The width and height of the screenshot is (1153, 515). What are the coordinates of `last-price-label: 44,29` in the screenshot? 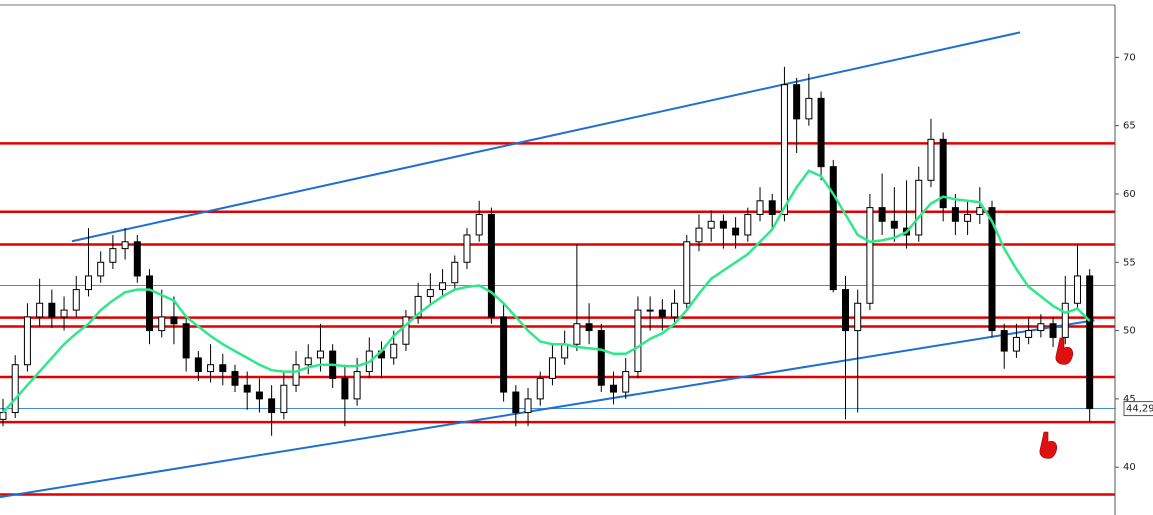 It's located at (1139, 409).